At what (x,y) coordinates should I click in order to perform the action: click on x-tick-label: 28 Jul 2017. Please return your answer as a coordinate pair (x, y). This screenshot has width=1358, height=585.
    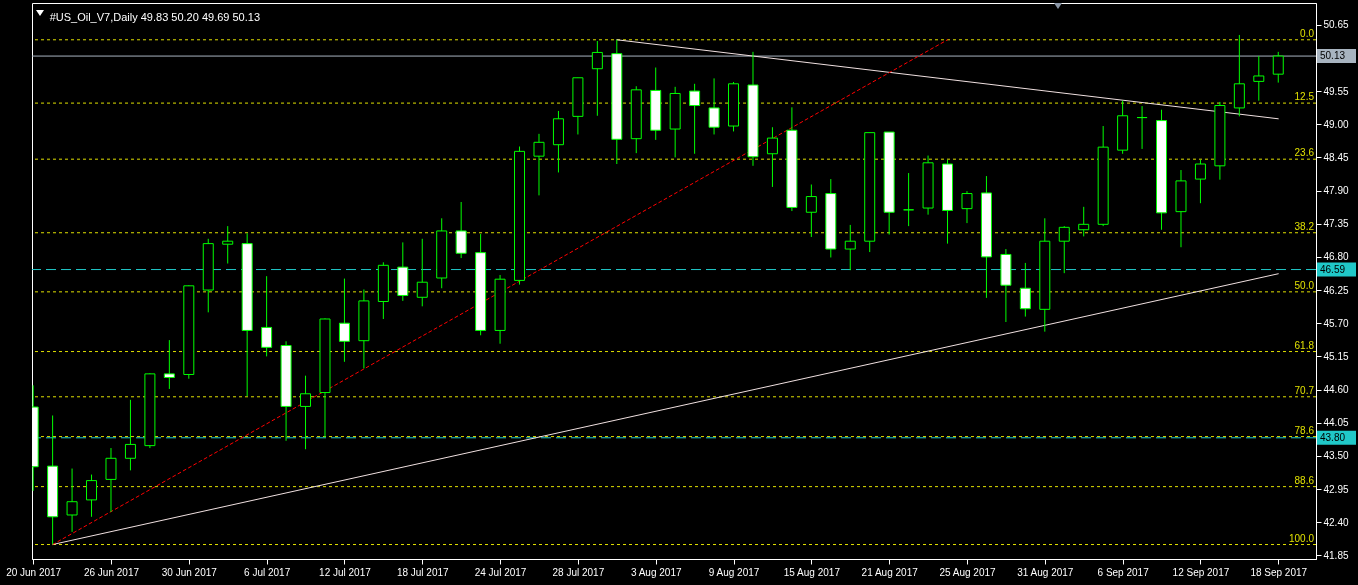
    Looking at the image, I should click on (578, 572).